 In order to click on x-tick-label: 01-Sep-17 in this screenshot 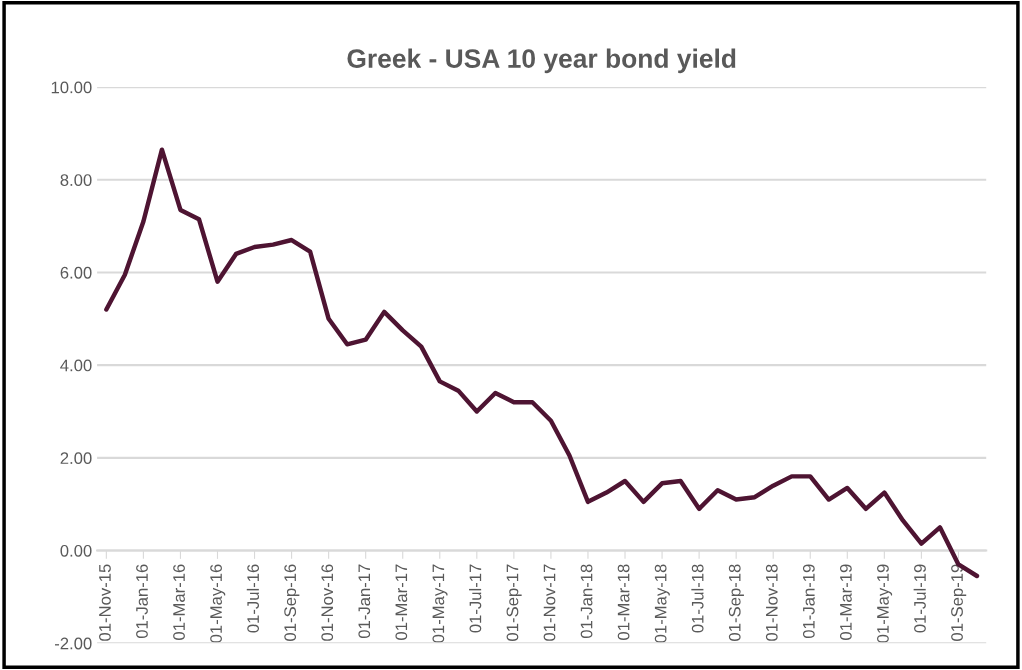, I will do `click(514, 602)`.